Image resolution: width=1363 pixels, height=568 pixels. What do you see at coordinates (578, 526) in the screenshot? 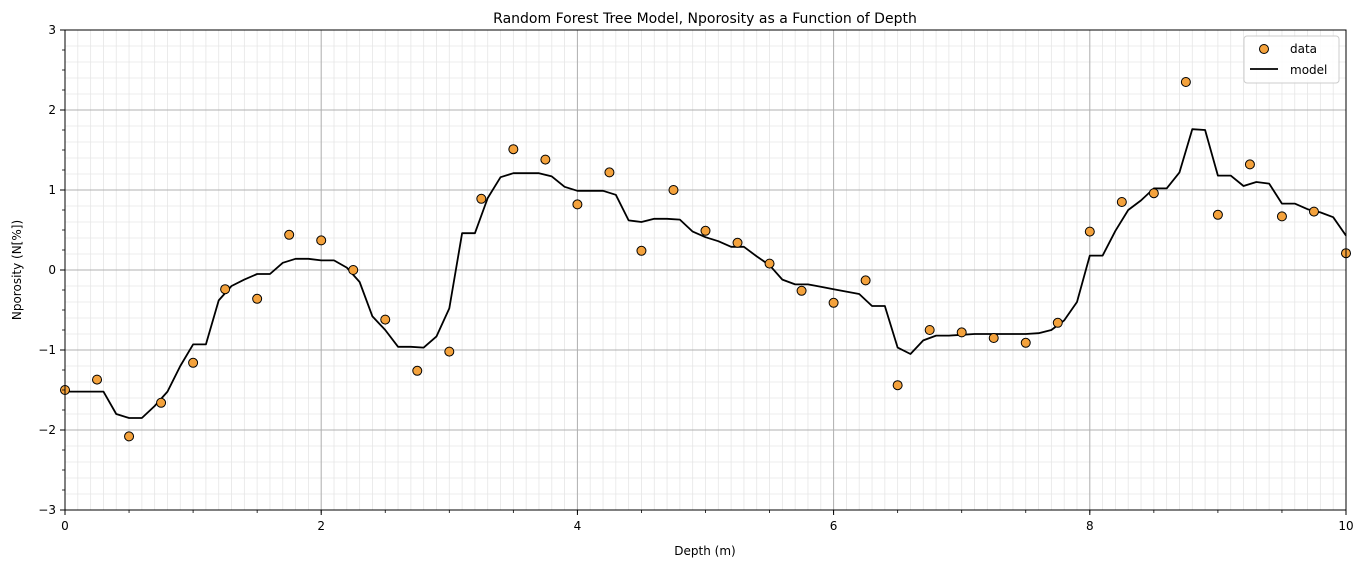
I see `x-tick-label: 4` at bounding box center [578, 526].